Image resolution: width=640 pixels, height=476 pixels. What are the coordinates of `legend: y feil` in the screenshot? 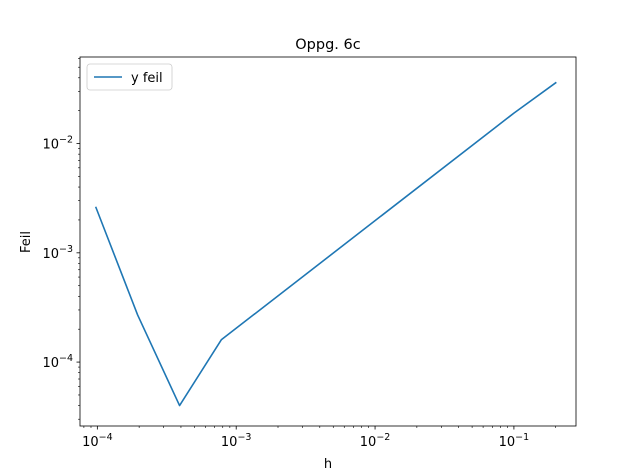 It's located at (129, 77).